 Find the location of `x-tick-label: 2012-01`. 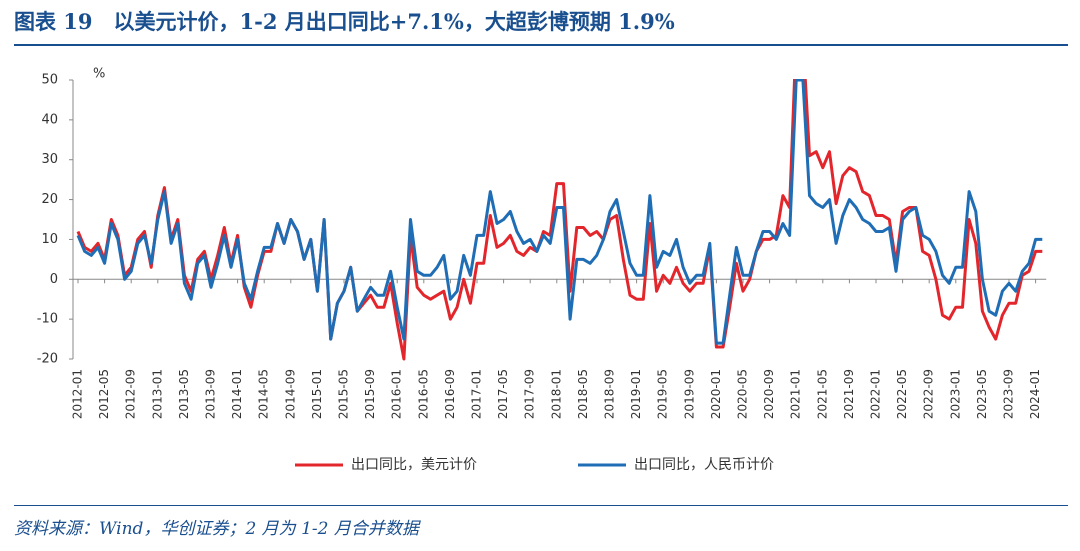

x-tick-label: 2012-01 is located at coordinates (78, 394).